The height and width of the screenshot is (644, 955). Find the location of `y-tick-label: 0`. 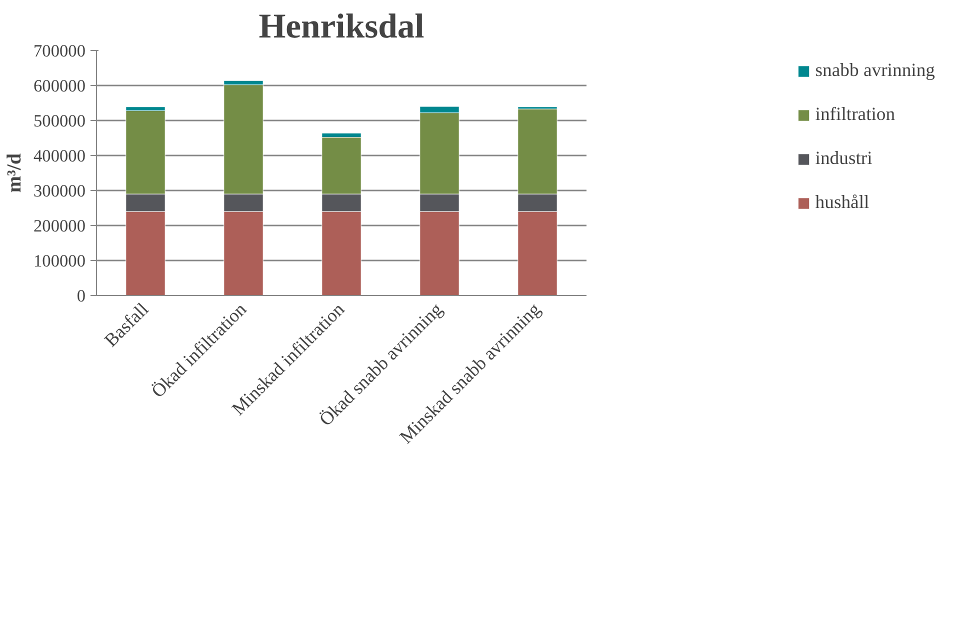

y-tick-label: 0 is located at coordinates (81, 296).